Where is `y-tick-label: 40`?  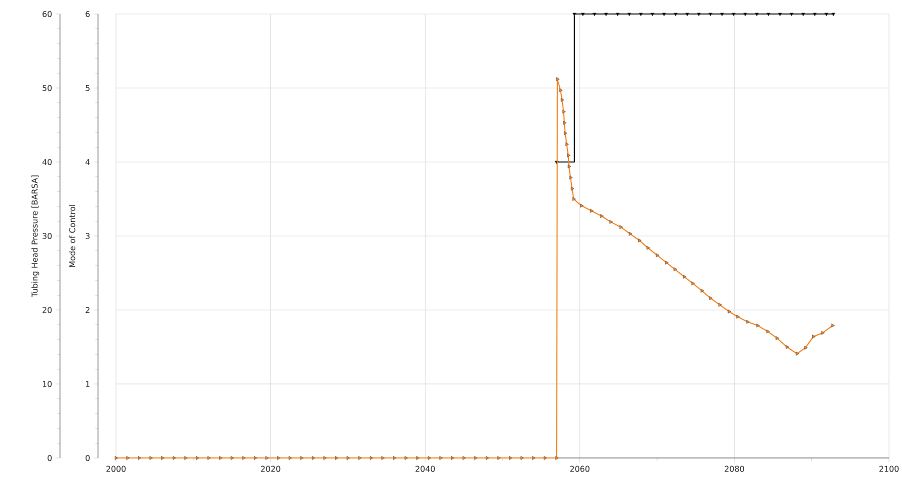
y-tick-label: 40 is located at coordinates (47, 162).